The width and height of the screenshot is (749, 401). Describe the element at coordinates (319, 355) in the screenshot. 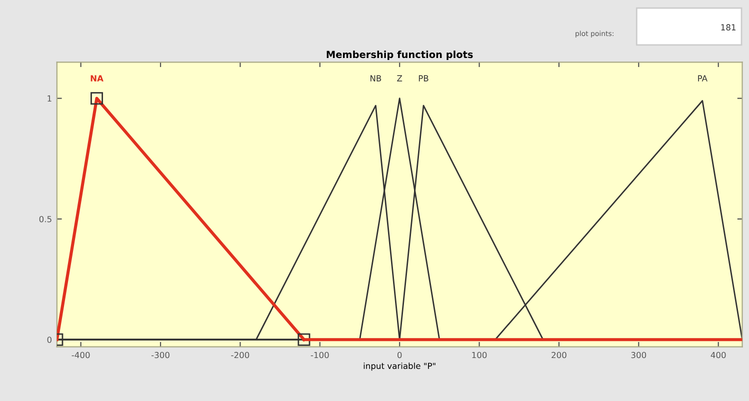

I see `x-tick-label: -100` at that location.